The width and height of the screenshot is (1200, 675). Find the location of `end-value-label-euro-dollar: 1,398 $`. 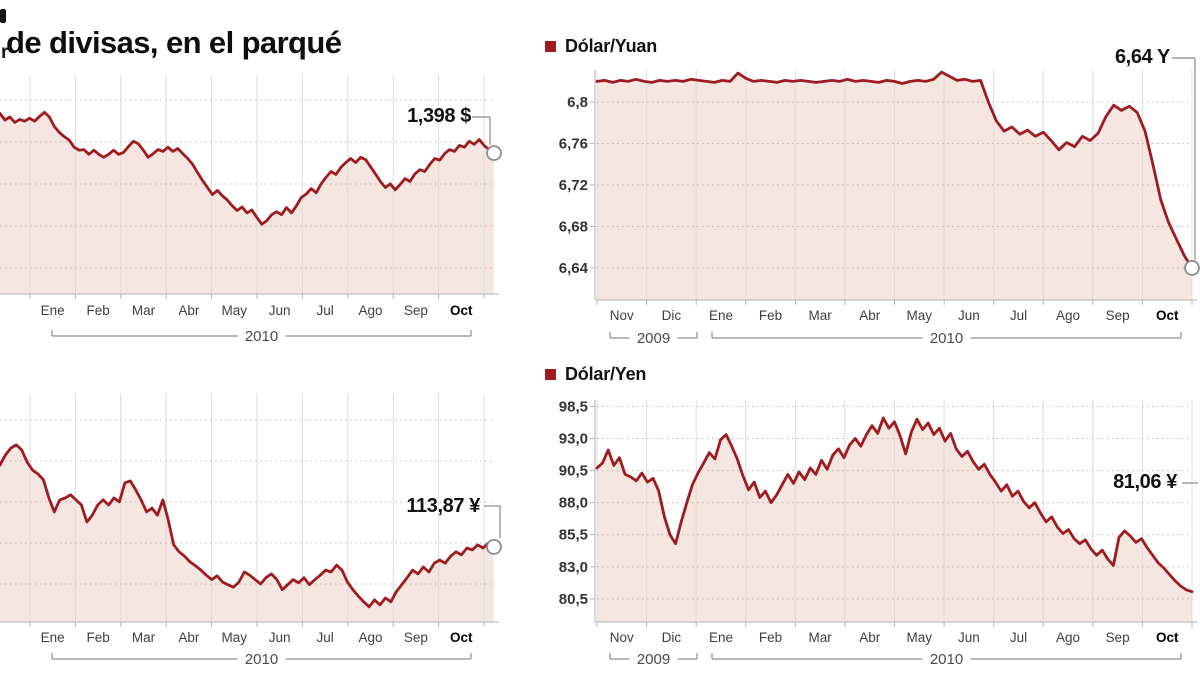

end-value-label-euro-dollar: 1,398 $ is located at coordinates (439, 116).